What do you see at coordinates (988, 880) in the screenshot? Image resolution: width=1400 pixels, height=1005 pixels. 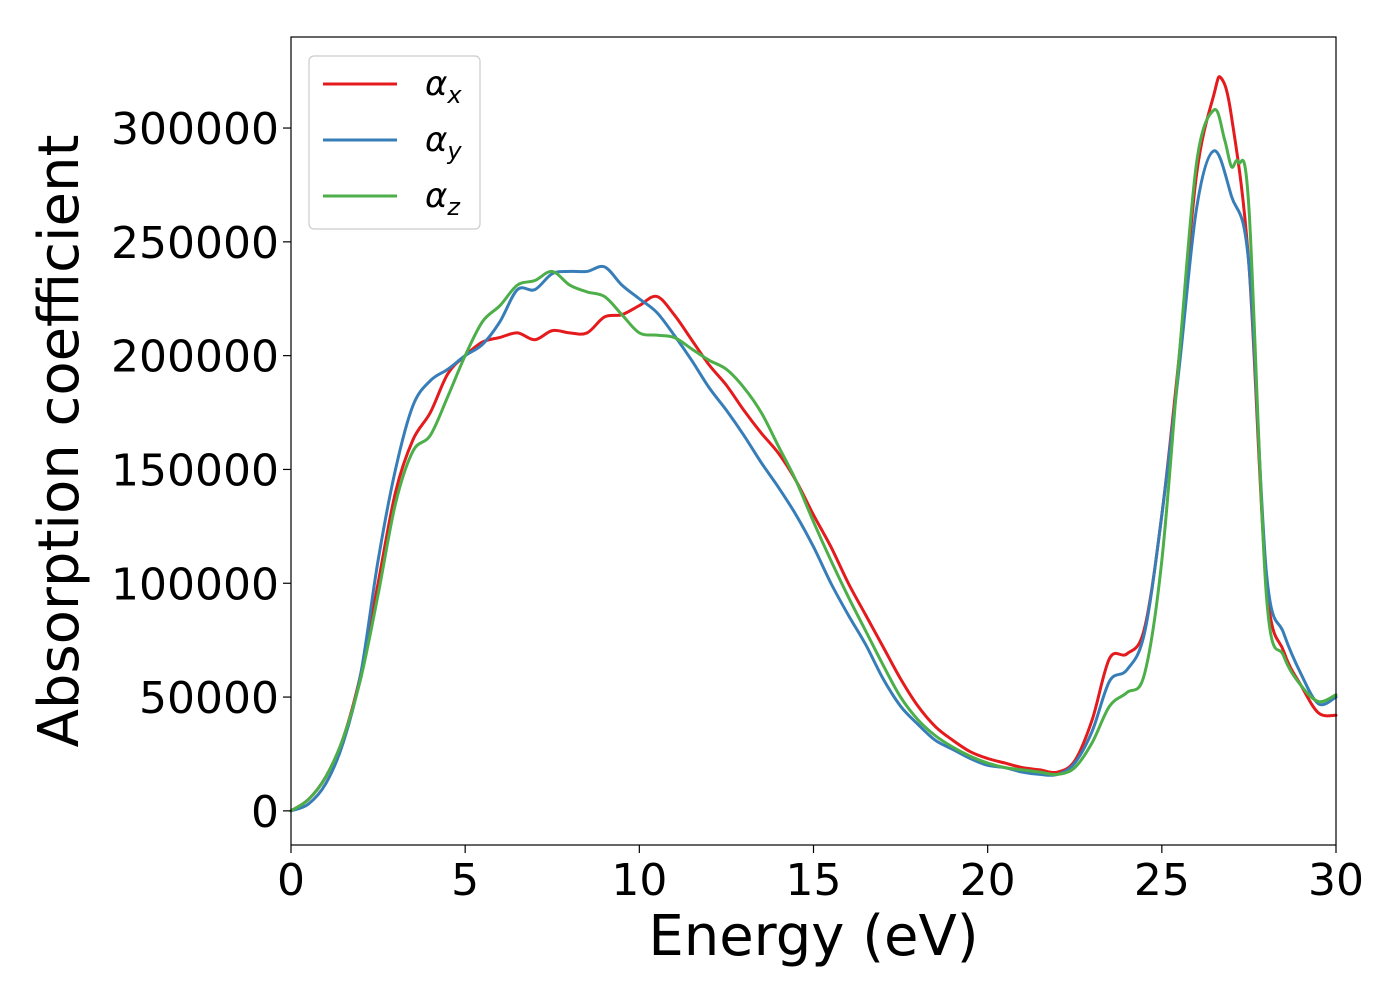 I see `x-tick-label: 20` at bounding box center [988, 880].